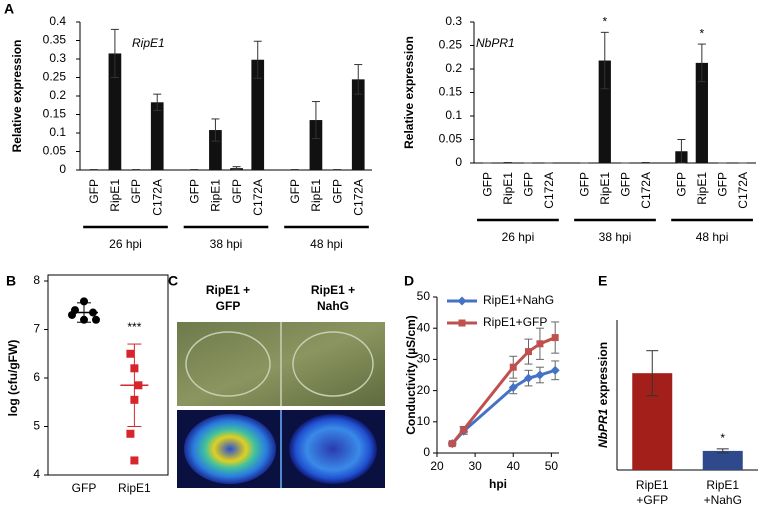 Image resolution: width=760 pixels, height=508 pixels. Describe the element at coordinates (723, 500) in the screenshot. I see `x-tick-label: +NahG` at that location.